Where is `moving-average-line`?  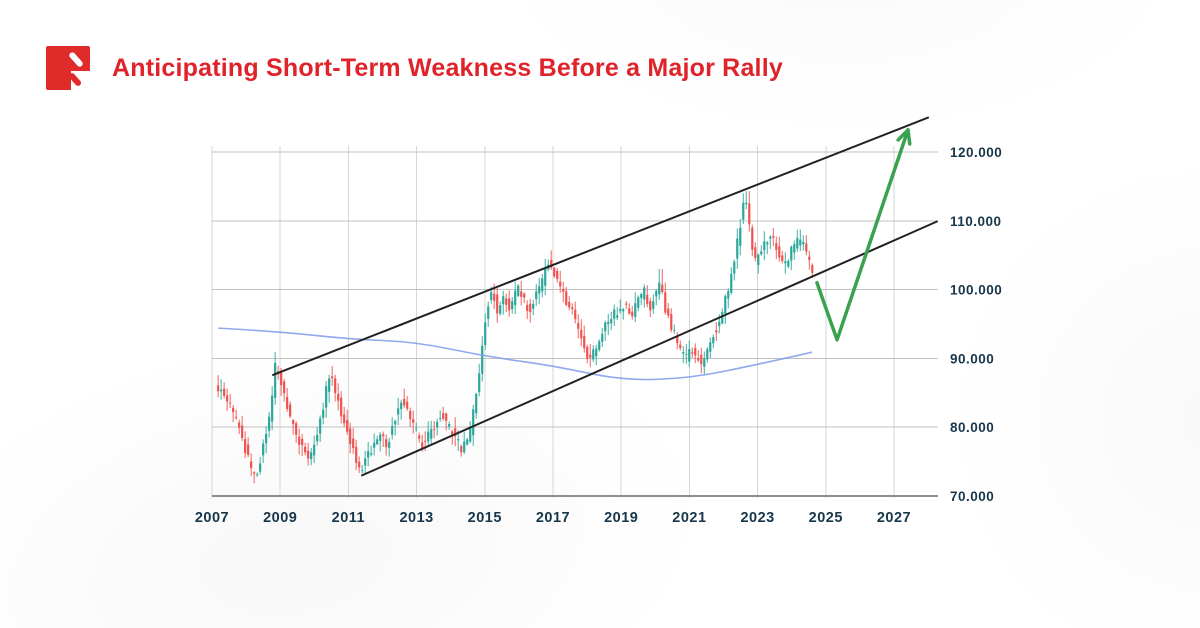
moving-average-line is located at coordinates (515, 354).